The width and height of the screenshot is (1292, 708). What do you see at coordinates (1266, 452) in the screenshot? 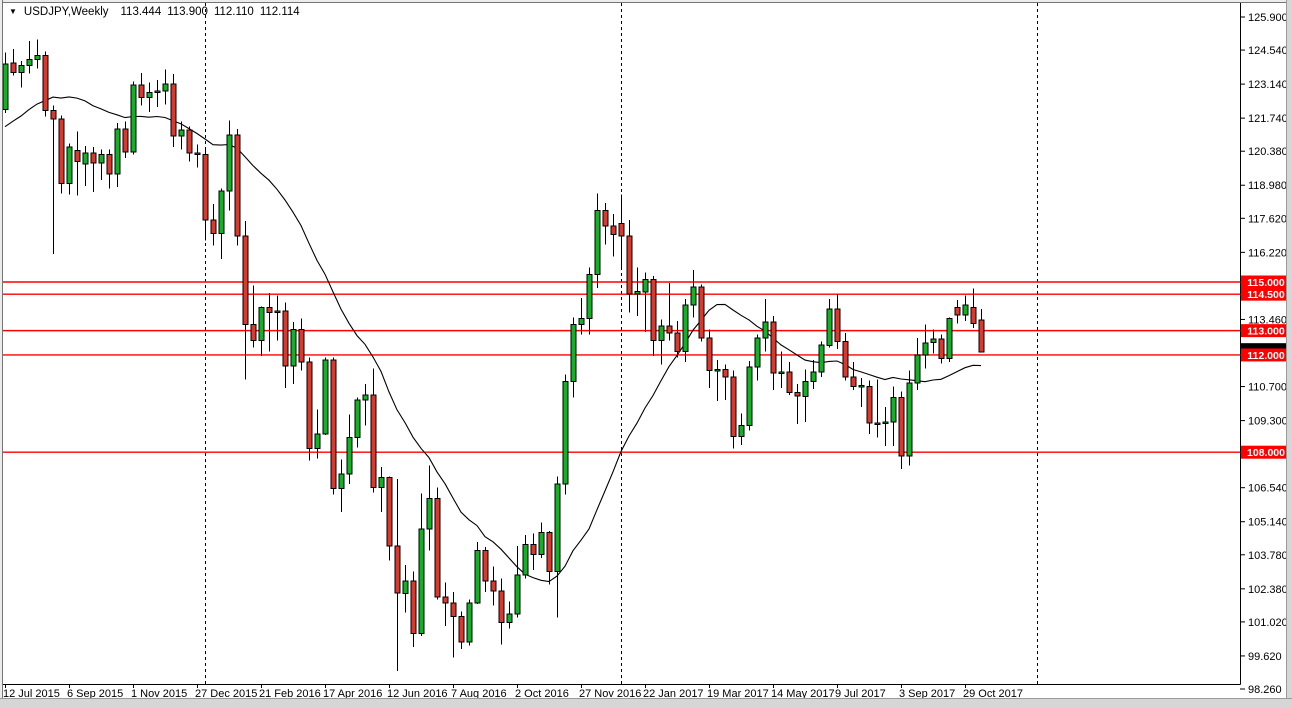
I see `level-tag` at bounding box center [1266, 452].